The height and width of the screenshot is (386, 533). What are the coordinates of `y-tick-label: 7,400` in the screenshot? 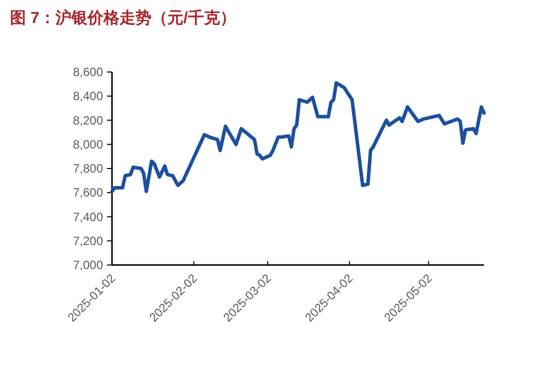 It's located at (88, 217).